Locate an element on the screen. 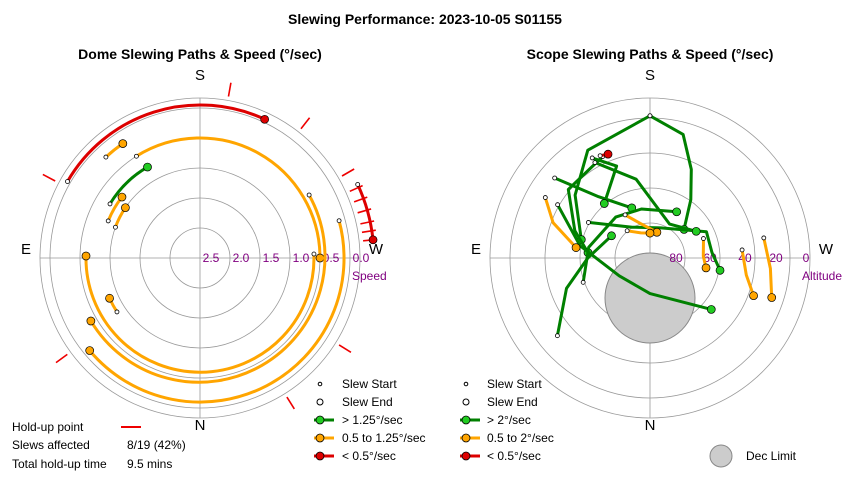  scope-compass-n: N is located at coordinates (650, 425).